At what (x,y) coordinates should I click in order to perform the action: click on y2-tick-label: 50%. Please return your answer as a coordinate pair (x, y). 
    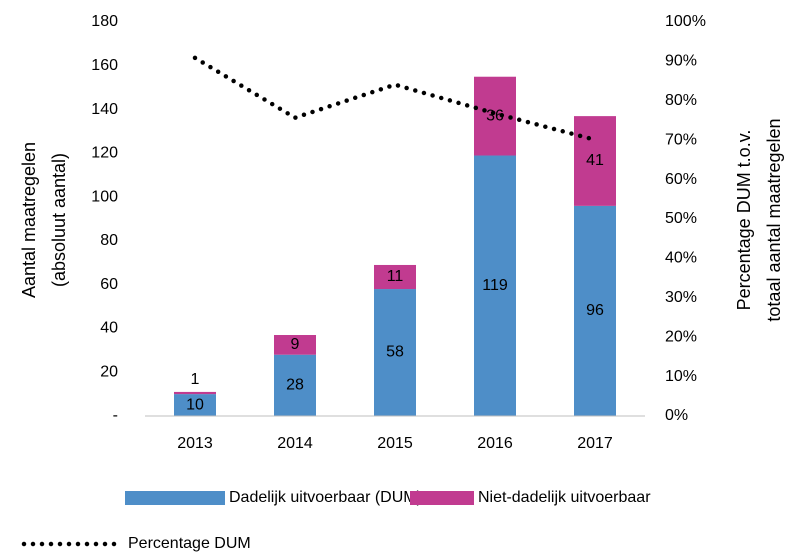
    Looking at the image, I should click on (681, 218).